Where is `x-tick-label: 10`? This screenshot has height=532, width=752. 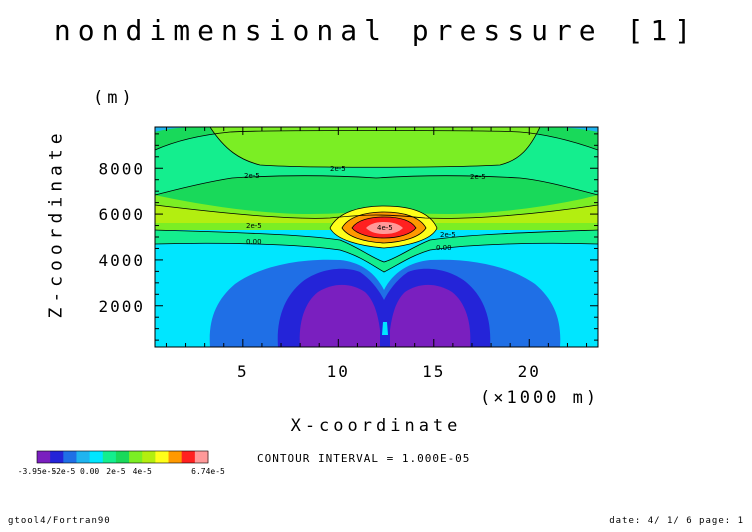
x-tick-label: 10 is located at coordinates (338, 371).